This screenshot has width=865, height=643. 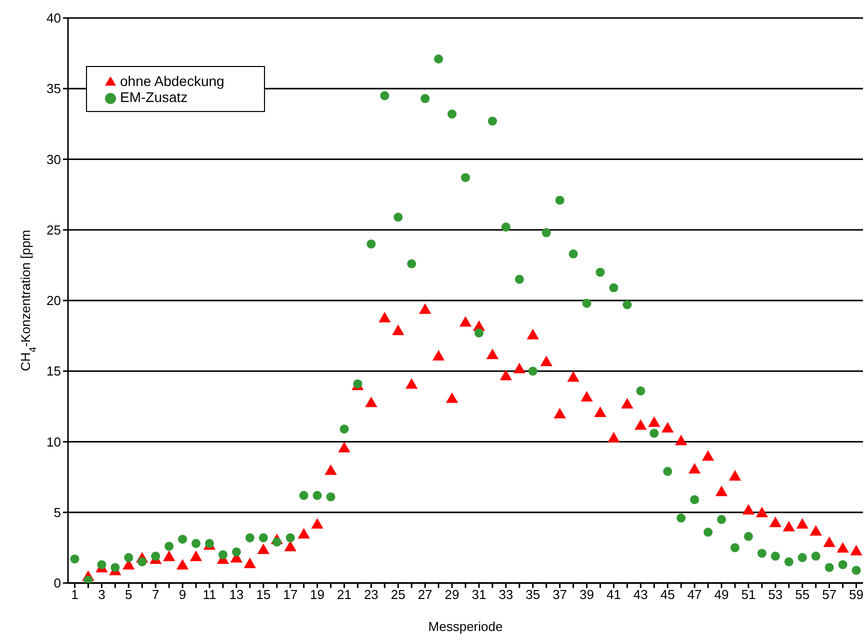 What do you see at coordinates (425, 594) in the screenshot?
I see `x-tick-label: 27` at bounding box center [425, 594].